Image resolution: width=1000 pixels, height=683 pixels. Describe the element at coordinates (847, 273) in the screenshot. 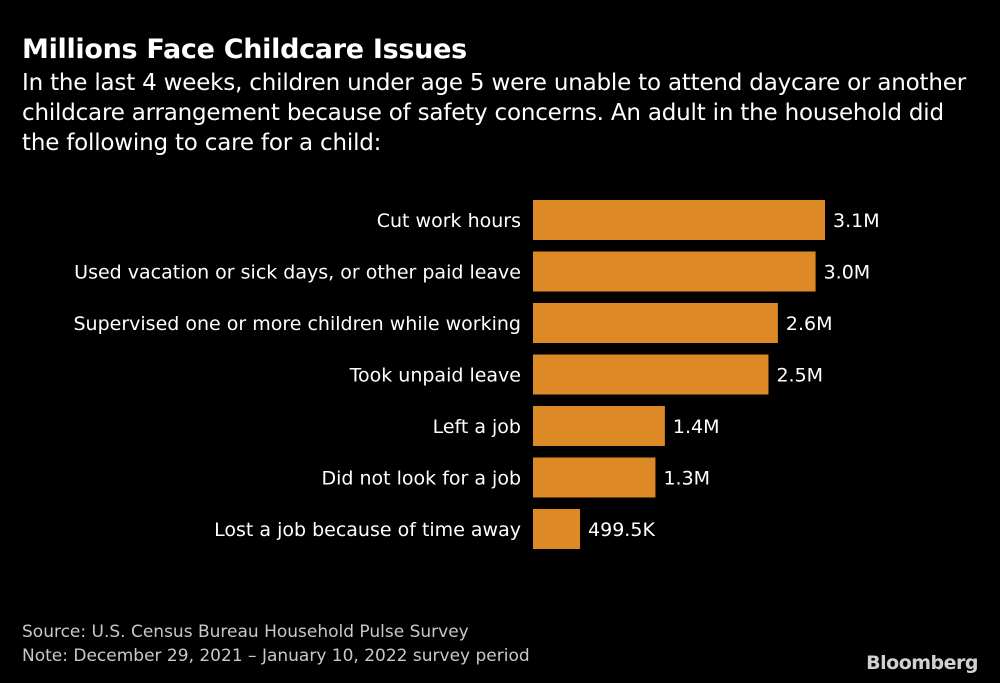

I see `data-label: 3.0M` at that location.